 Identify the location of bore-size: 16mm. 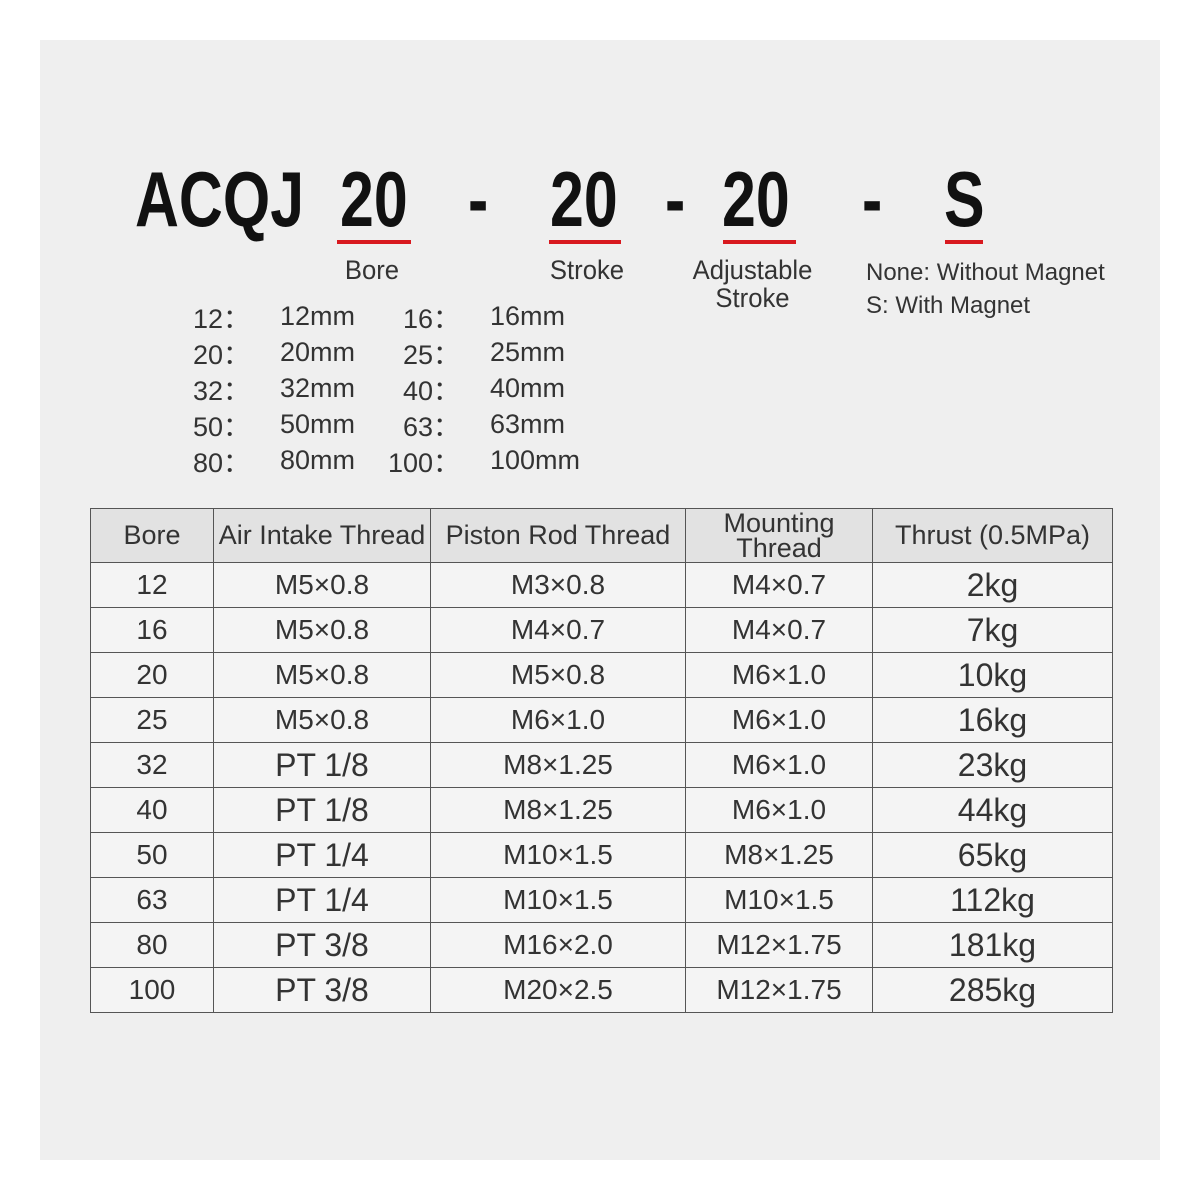
(528, 315).